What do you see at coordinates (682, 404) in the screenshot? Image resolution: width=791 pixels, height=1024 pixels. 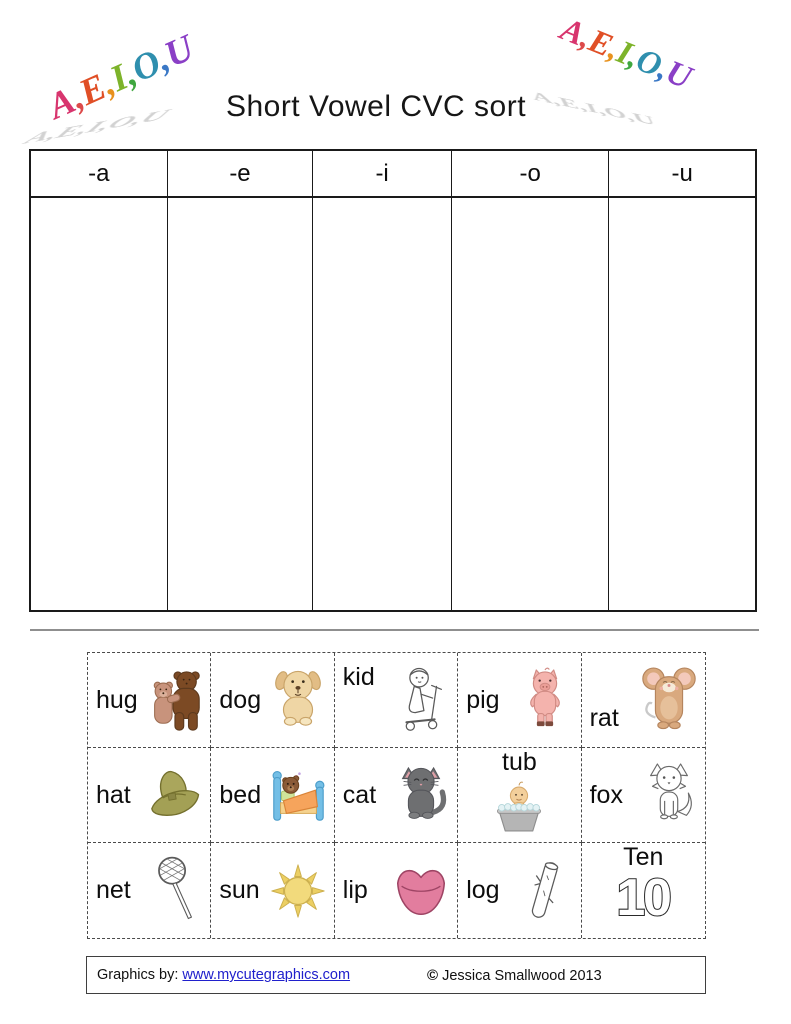 I see `drop-area-u` at bounding box center [682, 404].